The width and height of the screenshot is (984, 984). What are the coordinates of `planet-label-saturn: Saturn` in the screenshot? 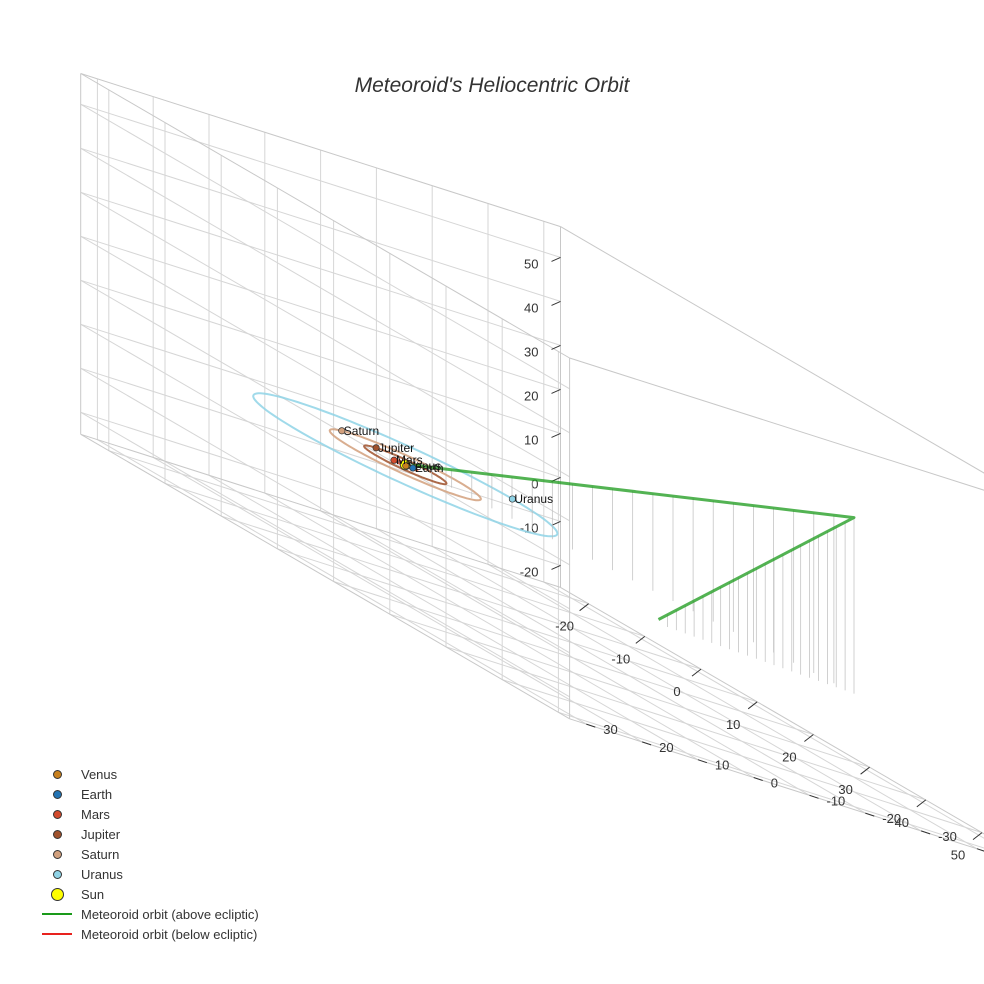 It's located at (361, 431).